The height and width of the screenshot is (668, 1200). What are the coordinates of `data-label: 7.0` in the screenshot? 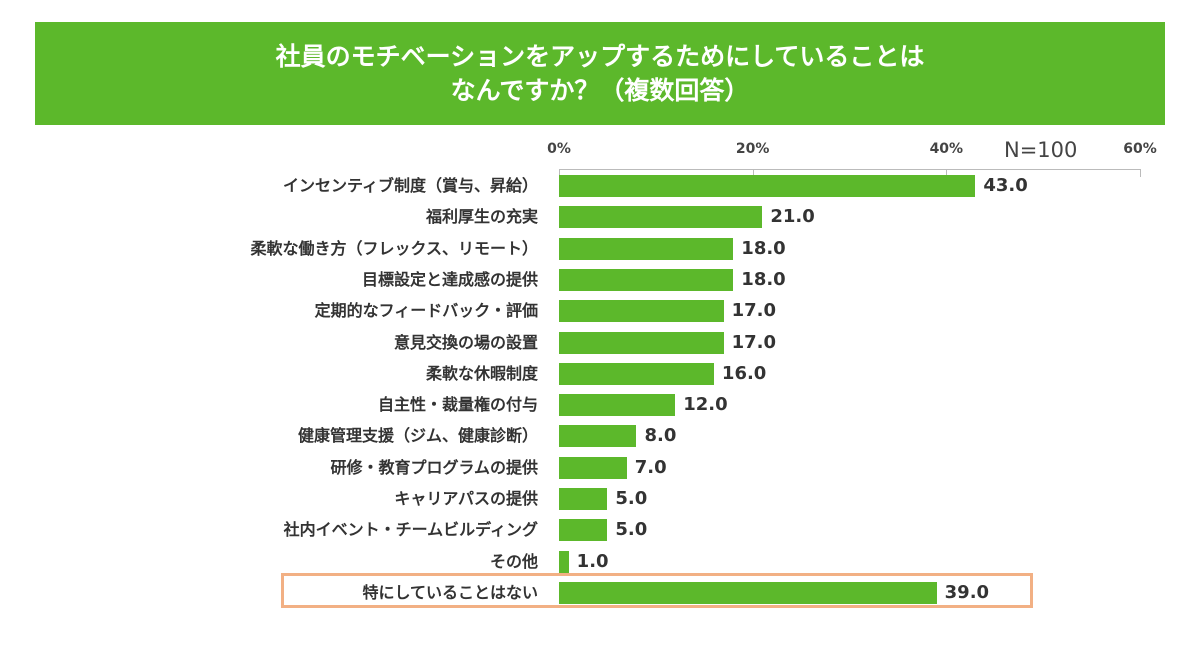 It's located at (650, 467).